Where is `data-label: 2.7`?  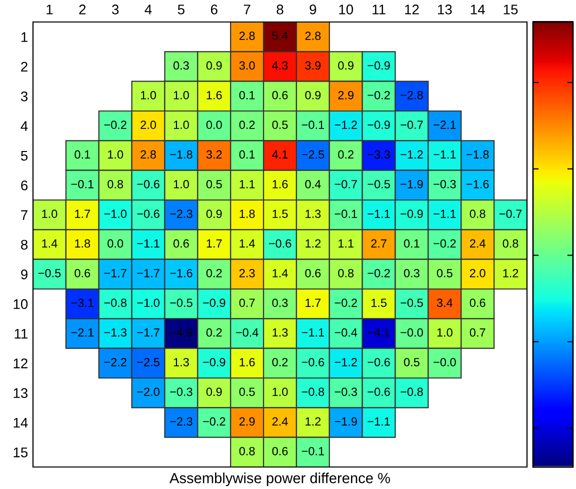
data-label: 2.7 is located at coordinates (378, 243).